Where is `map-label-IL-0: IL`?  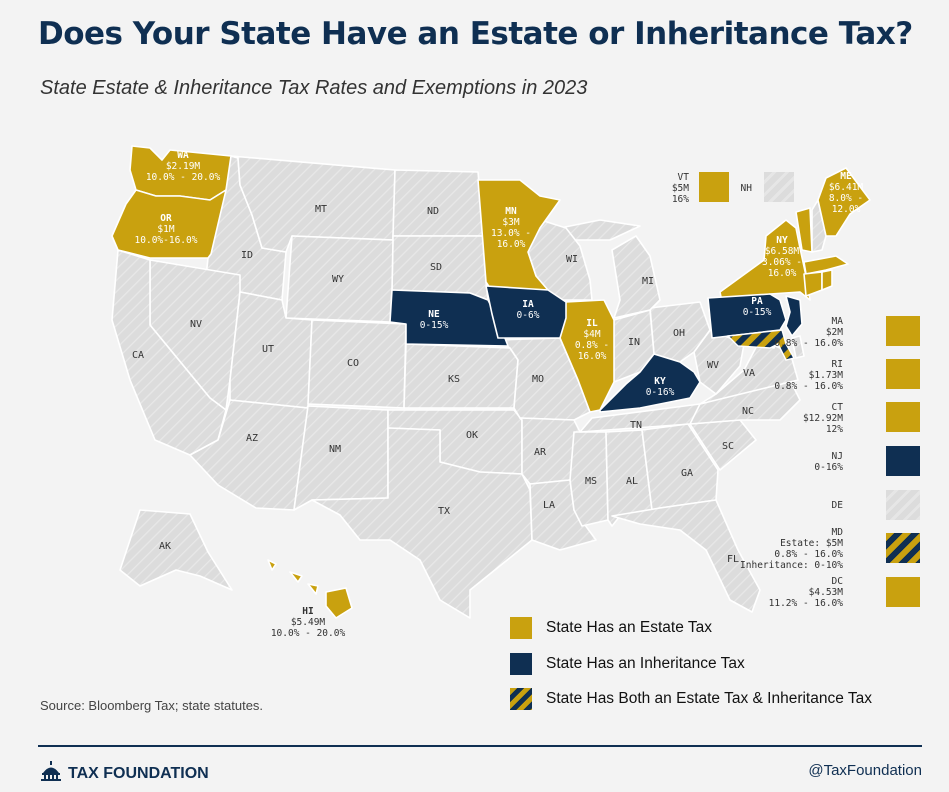
map-label-IL-0: IL is located at coordinates (592, 323).